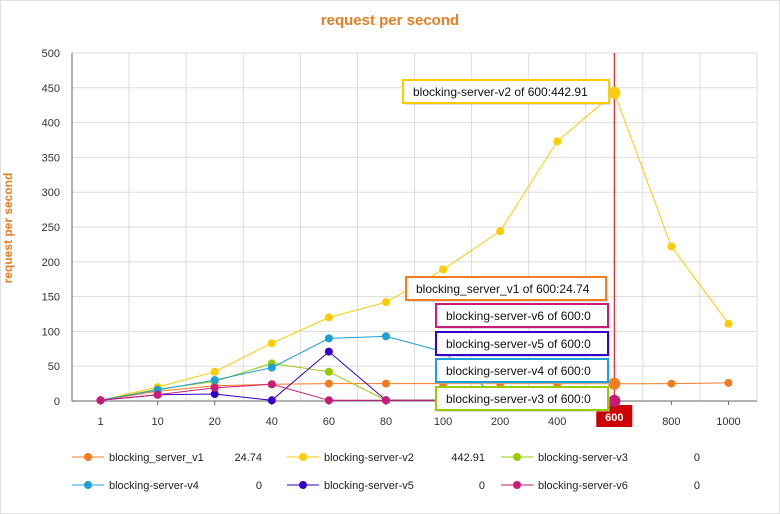 This screenshot has width=780, height=514. I want to click on tooltip-2: blocking-server-v2 of 600:442.91, so click(506, 92).